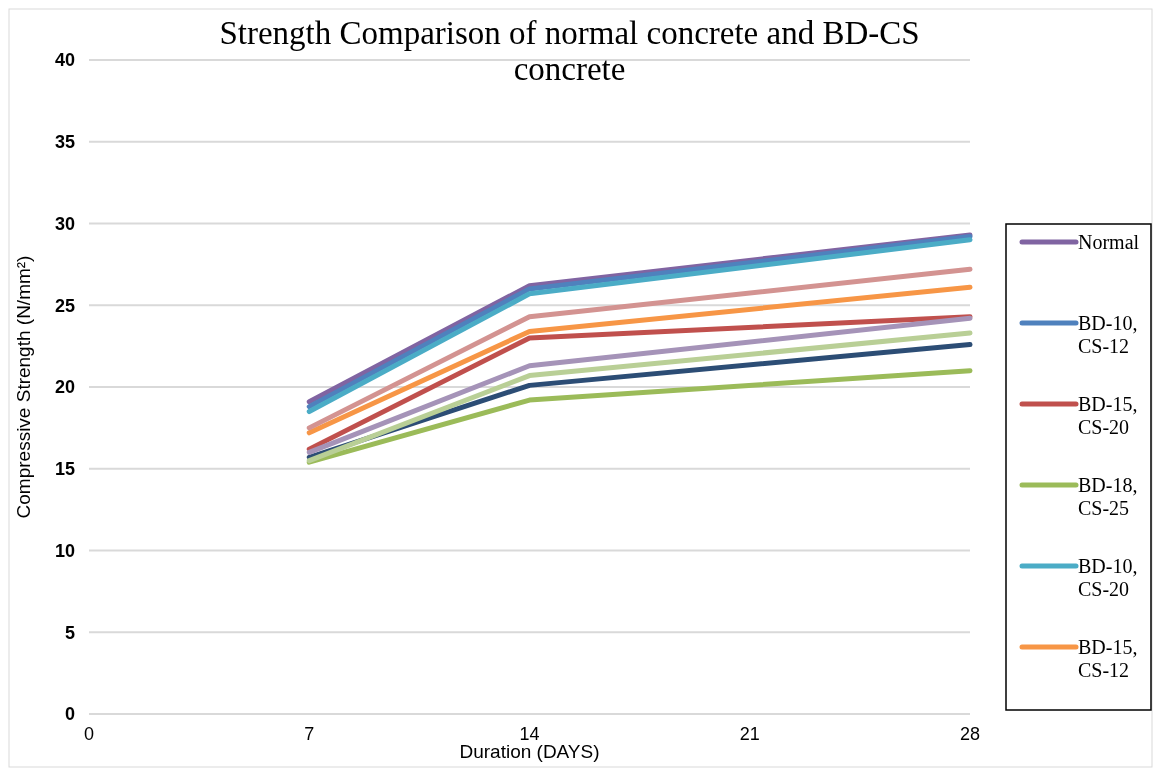 Image resolution: width=1161 pixels, height=776 pixels. Describe the element at coordinates (64, 60) in the screenshot. I see `y-tick-label: 40` at that location.